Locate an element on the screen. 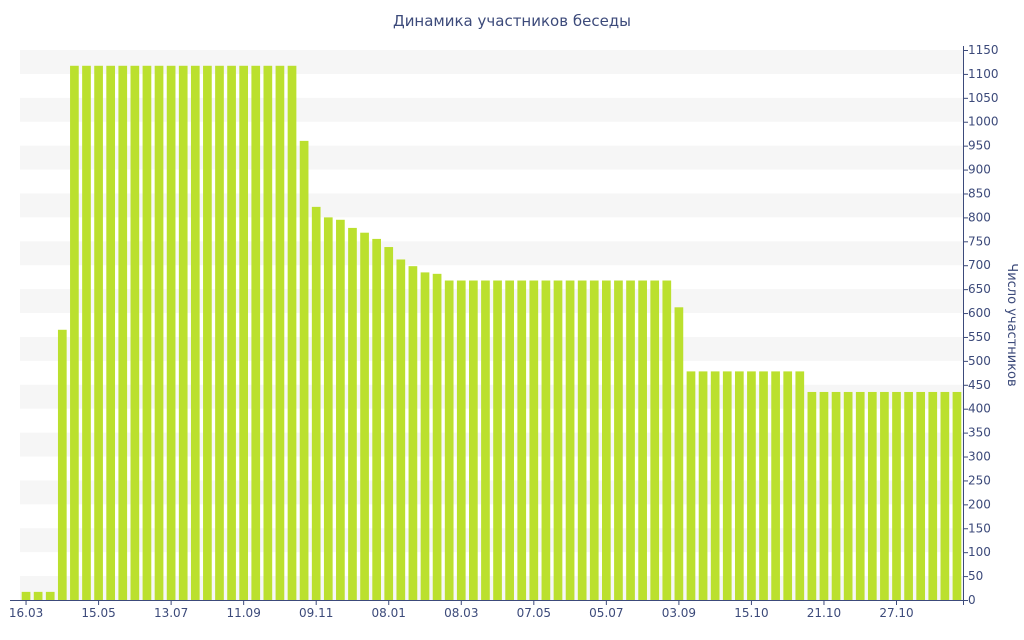 The height and width of the screenshot is (640, 1024). y-tick-label: 650 is located at coordinates (979, 289).